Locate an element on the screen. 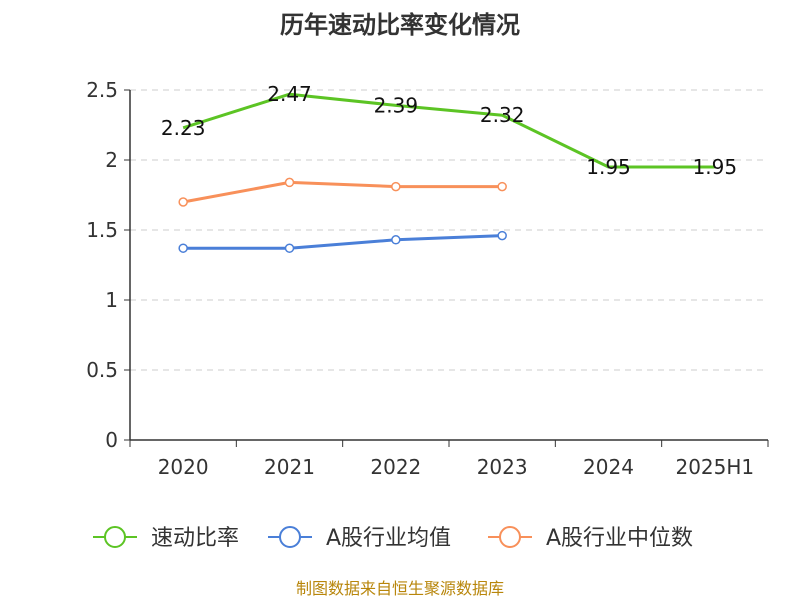 The image size is (800, 600). x-tick-label: 2025H1 is located at coordinates (714, 467).